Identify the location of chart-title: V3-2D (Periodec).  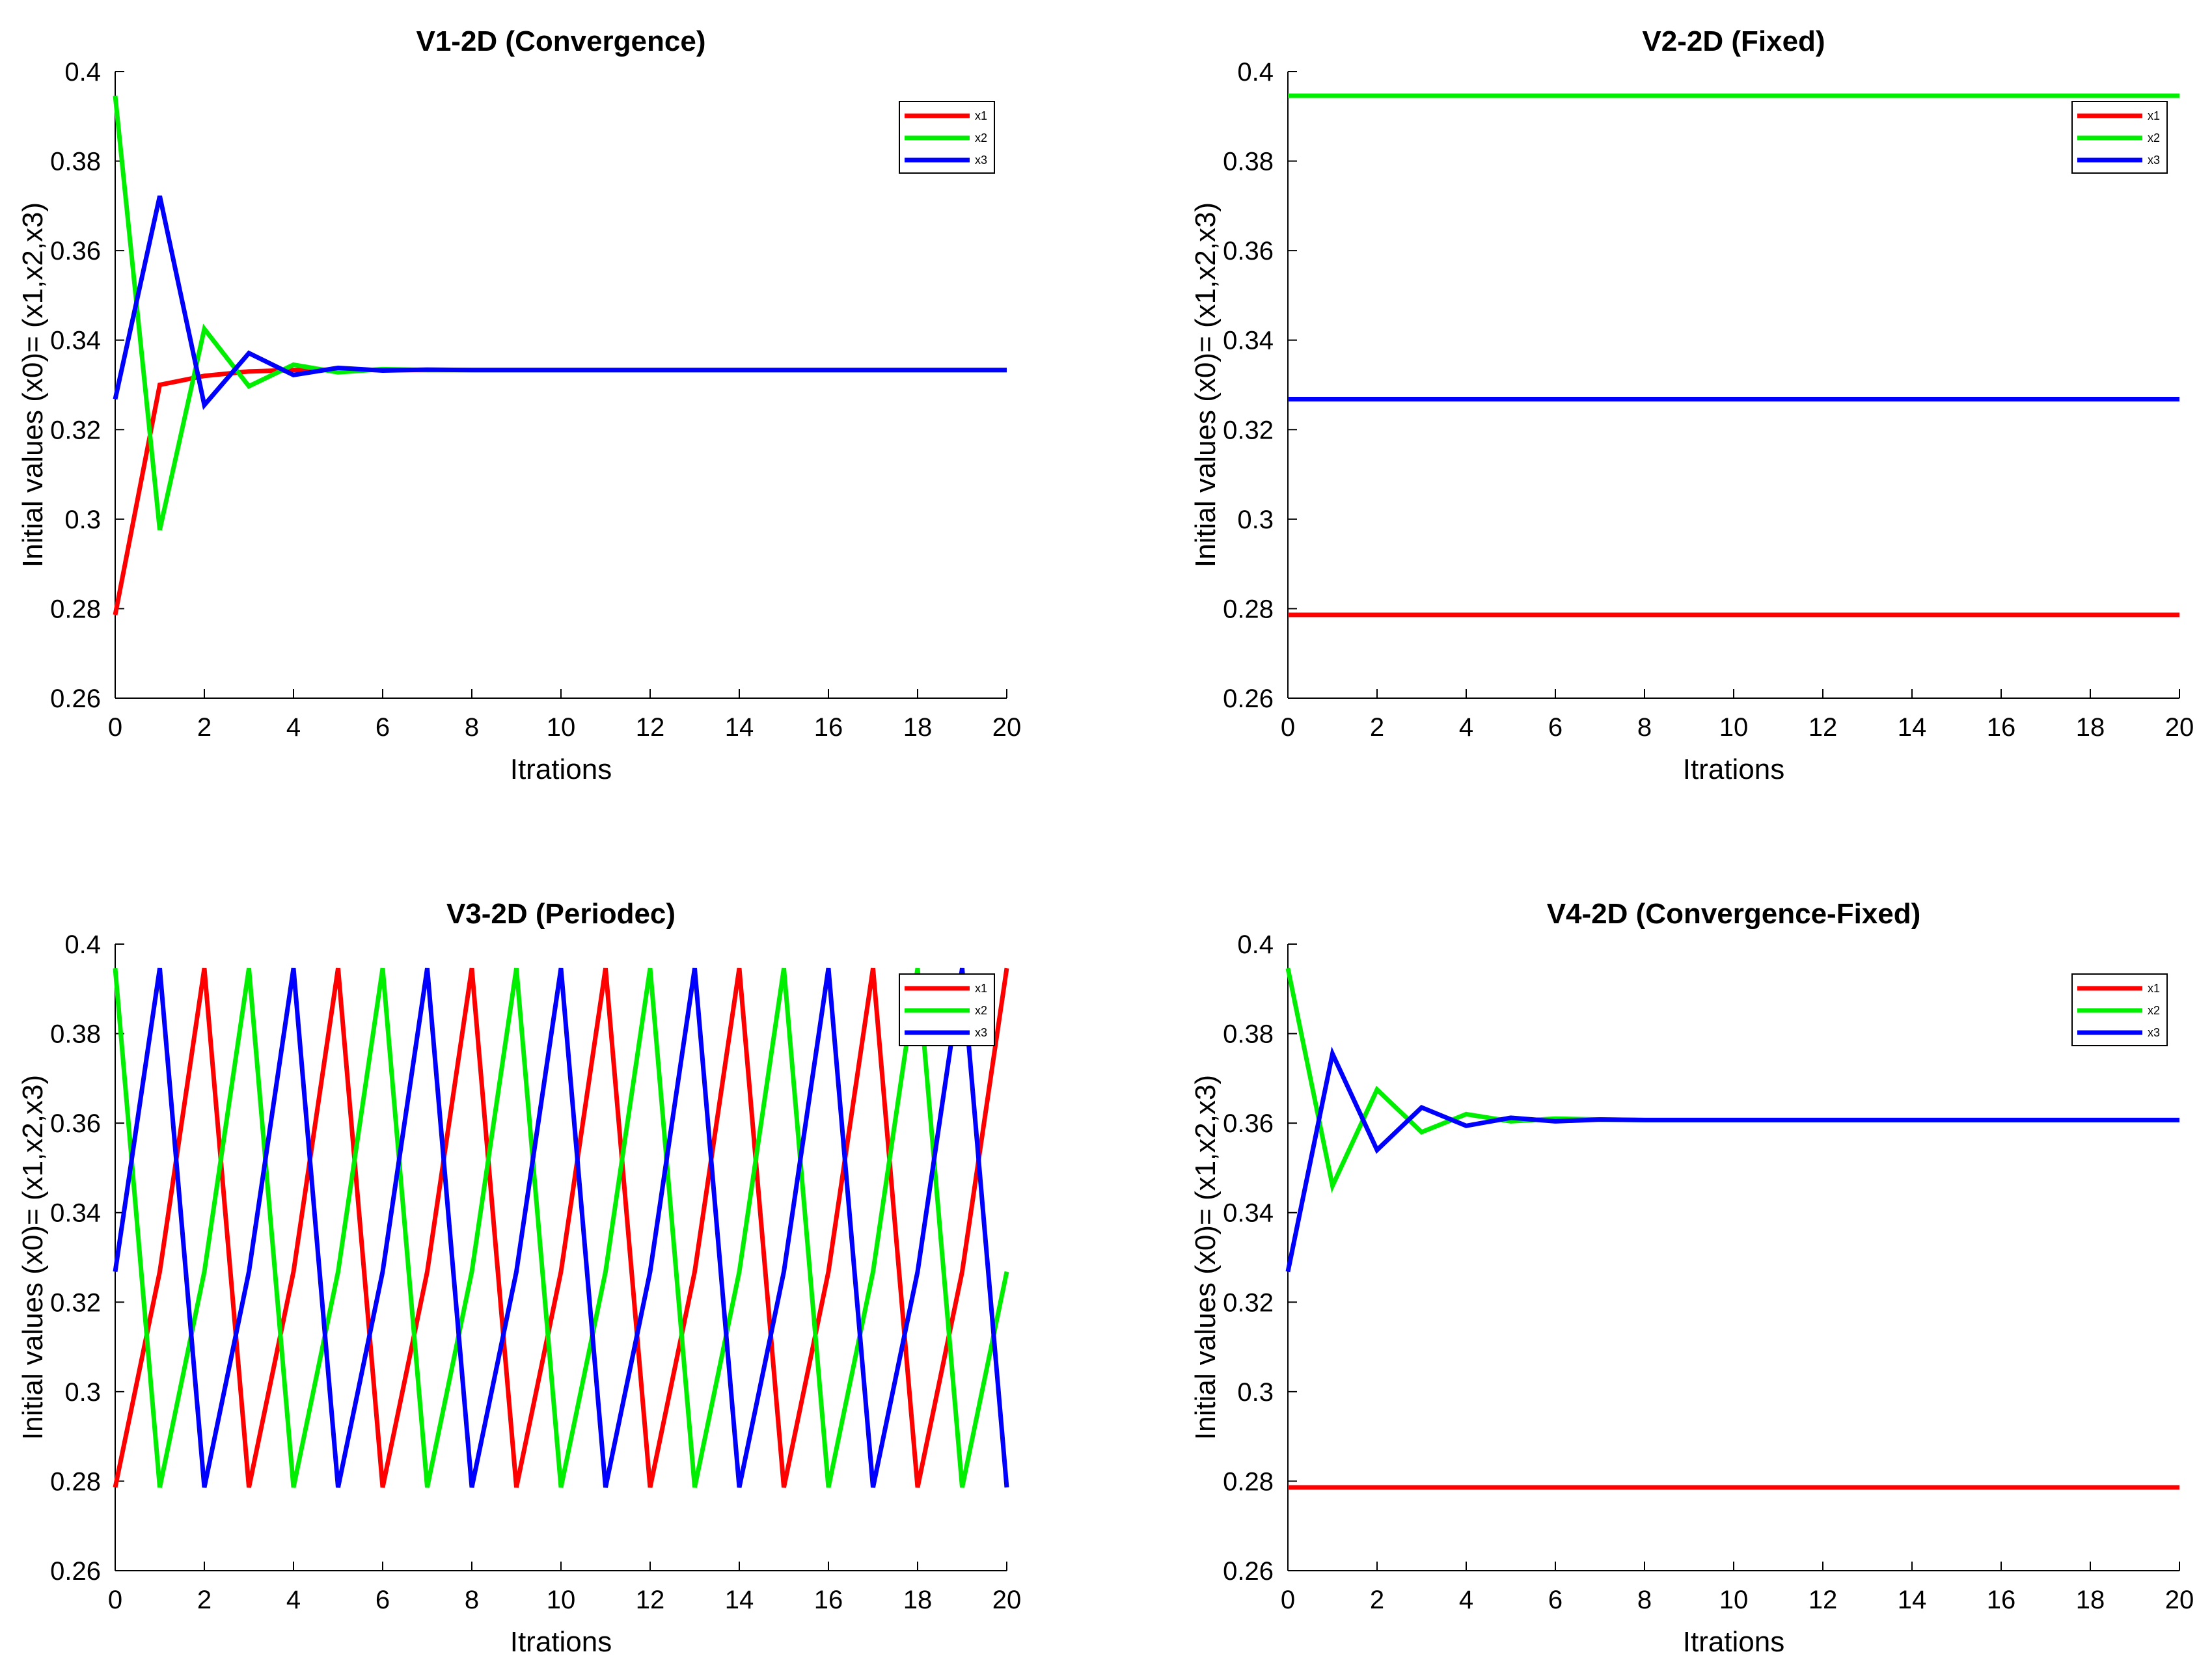
(561, 914).